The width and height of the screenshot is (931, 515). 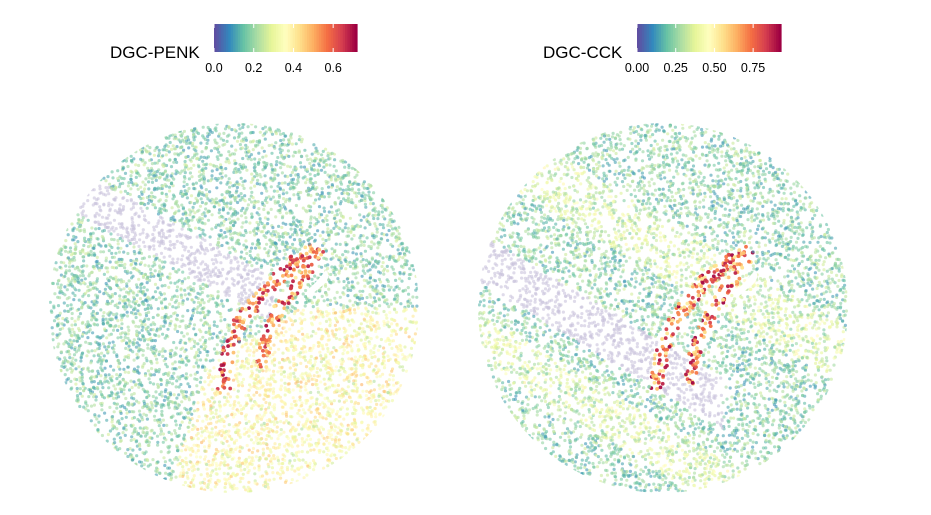 I want to click on colorbar-segment, so click(x=225, y=38).